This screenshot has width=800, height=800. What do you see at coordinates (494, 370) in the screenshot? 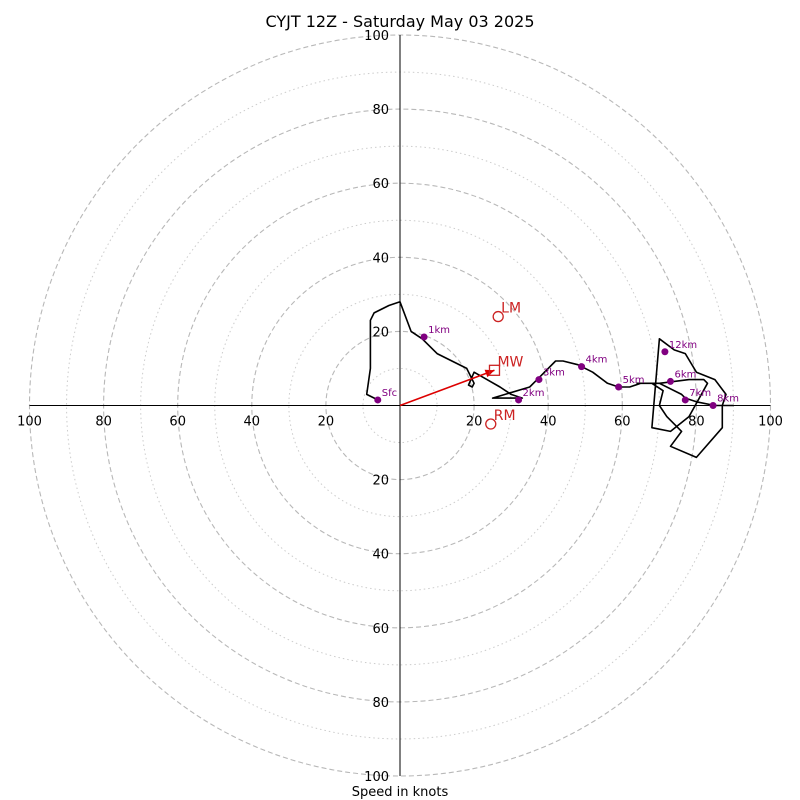
I see `mean-wind-marker` at bounding box center [494, 370].